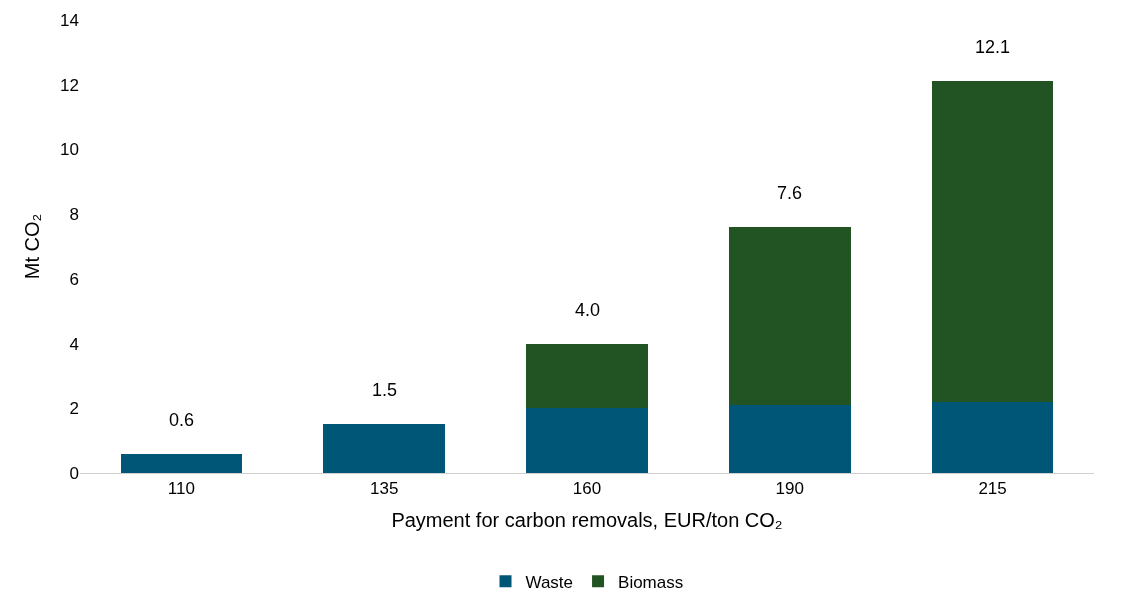 This screenshot has width=1124, height=612. Describe the element at coordinates (992, 489) in the screenshot. I see `x-tick-label: 215` at that location.